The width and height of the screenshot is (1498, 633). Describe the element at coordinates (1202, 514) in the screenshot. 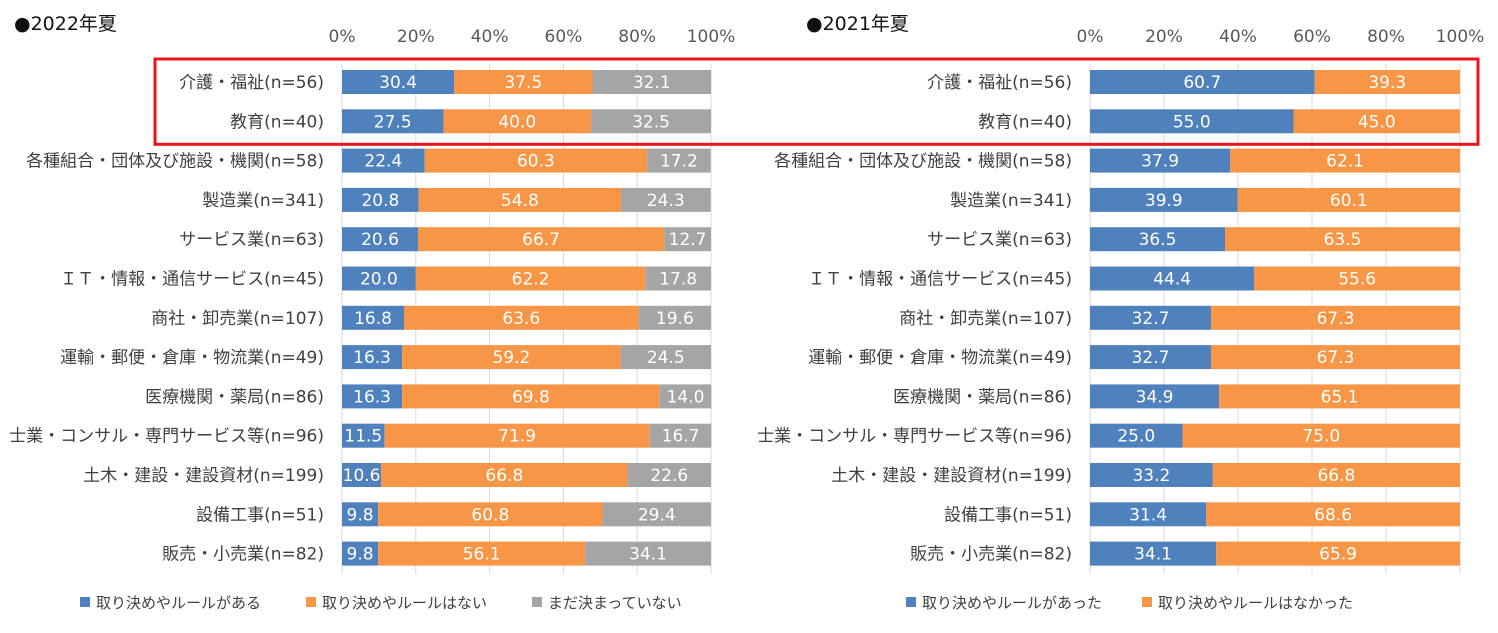

I see `bar-row: 設備工事(n=51) 31.4 68.6` at that location.